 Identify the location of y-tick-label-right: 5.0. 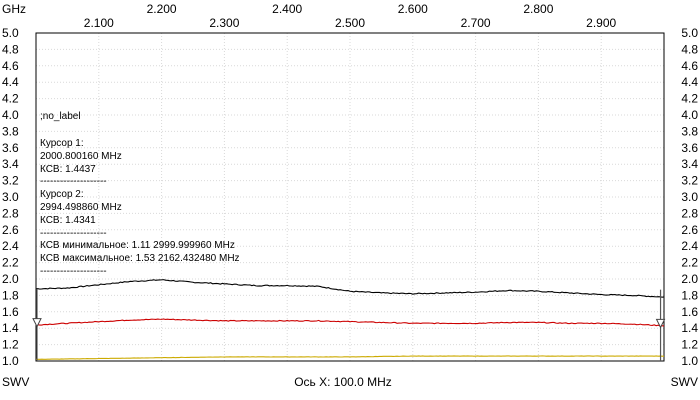
(689, 33).